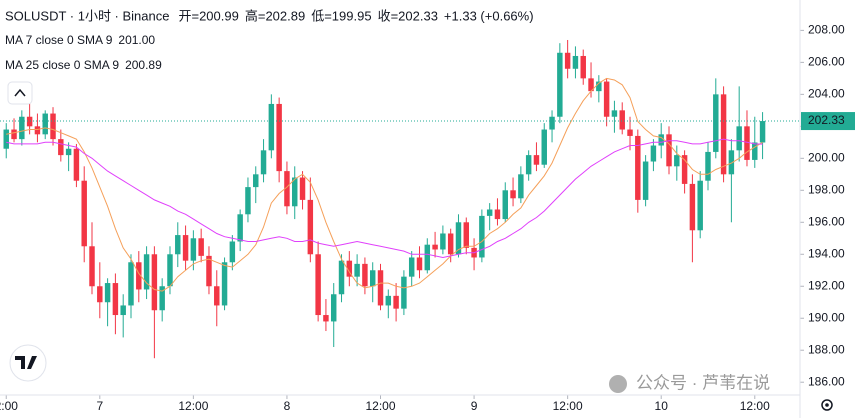 The width and height of the screenshot is (855, 418). Describe the element at coordinates (255, 15) in the screenshot. I see `ohlc-label: 高=` at that location.